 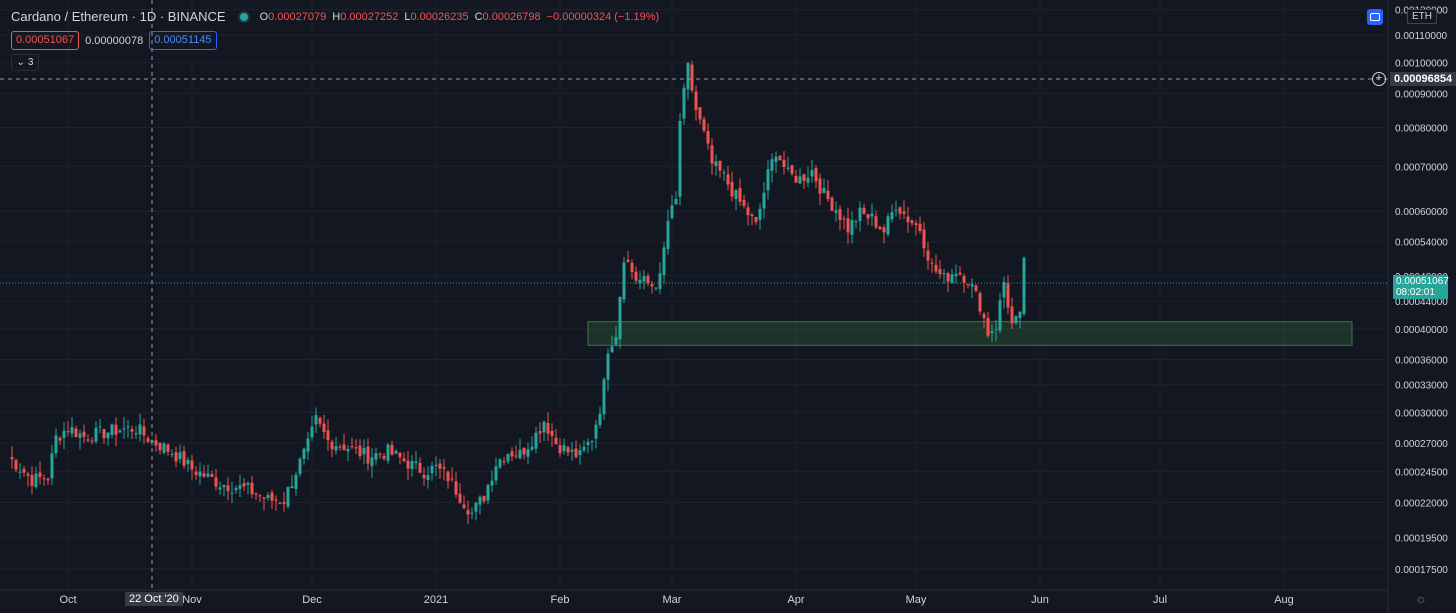 What do you see at coordinates (916, 600) in the screenshot?
I see `time-tick-label: May` at bounding box center [916, 600].